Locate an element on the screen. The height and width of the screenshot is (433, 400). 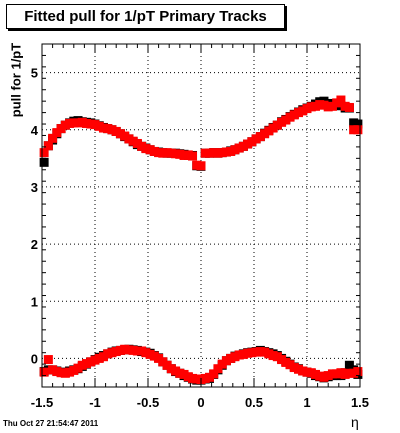
x-tick-labels: -1.5 -1 -0.5 0 0.5 1 1.5 is located at coordinates (200, 402).